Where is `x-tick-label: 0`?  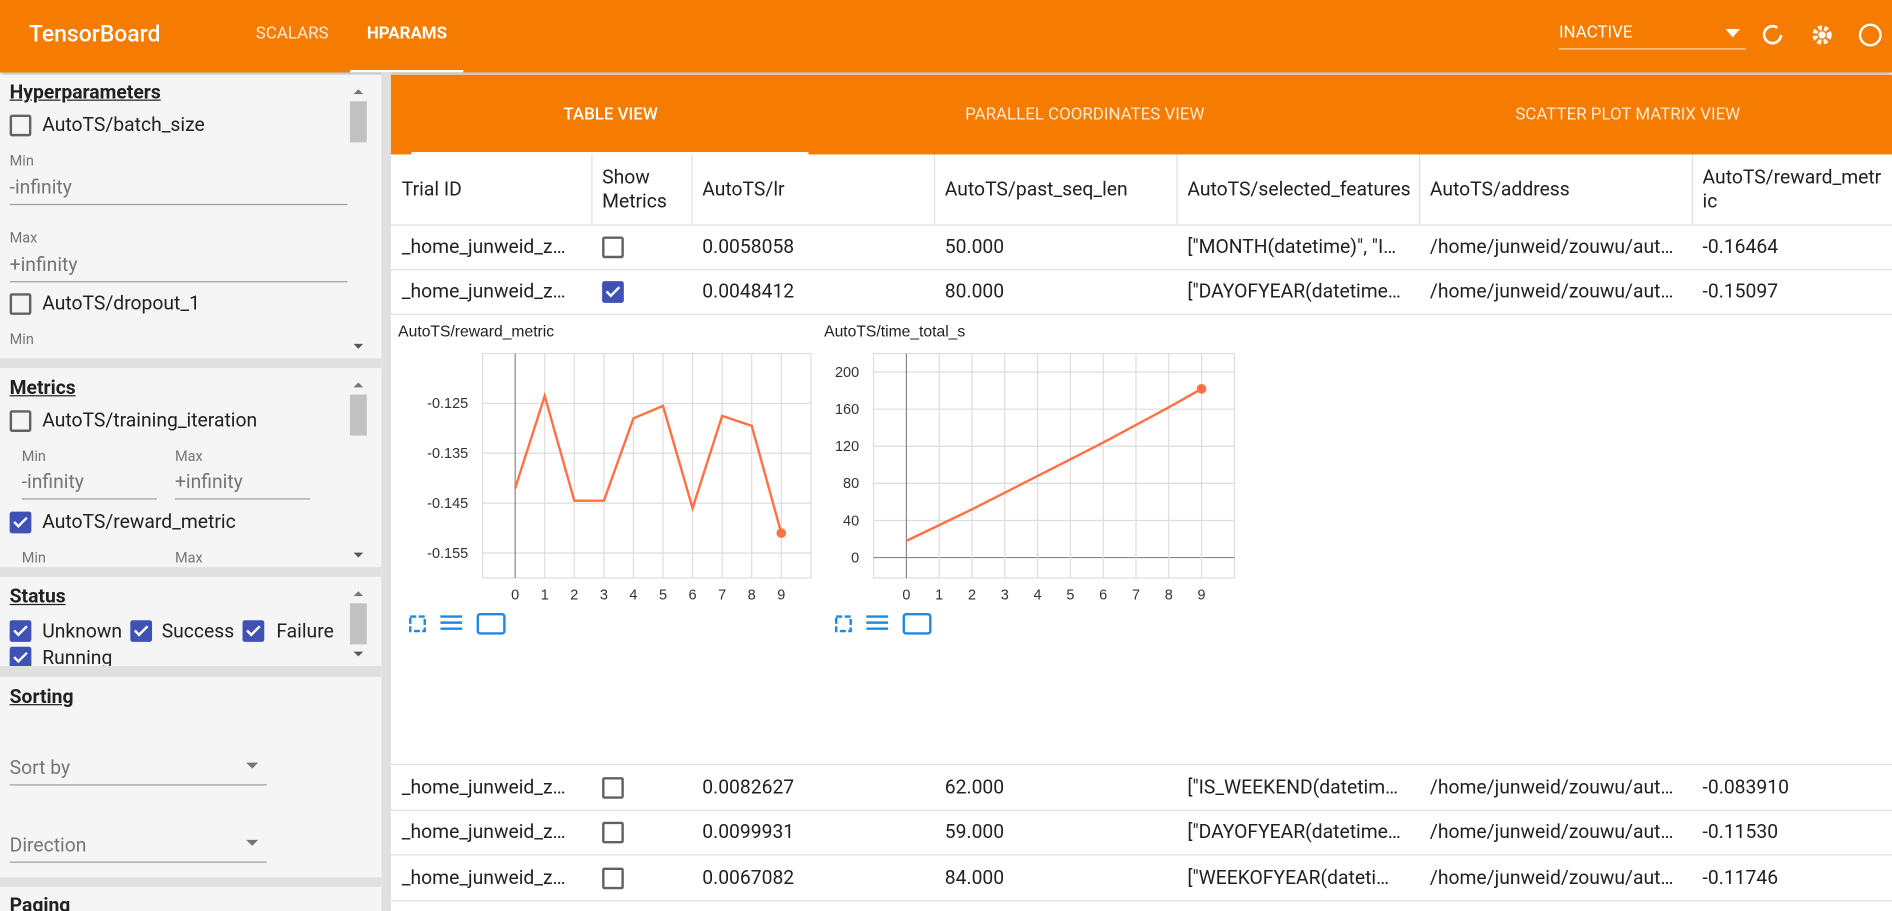 x-tick-label: 0 is located at coordinates (515, 596).